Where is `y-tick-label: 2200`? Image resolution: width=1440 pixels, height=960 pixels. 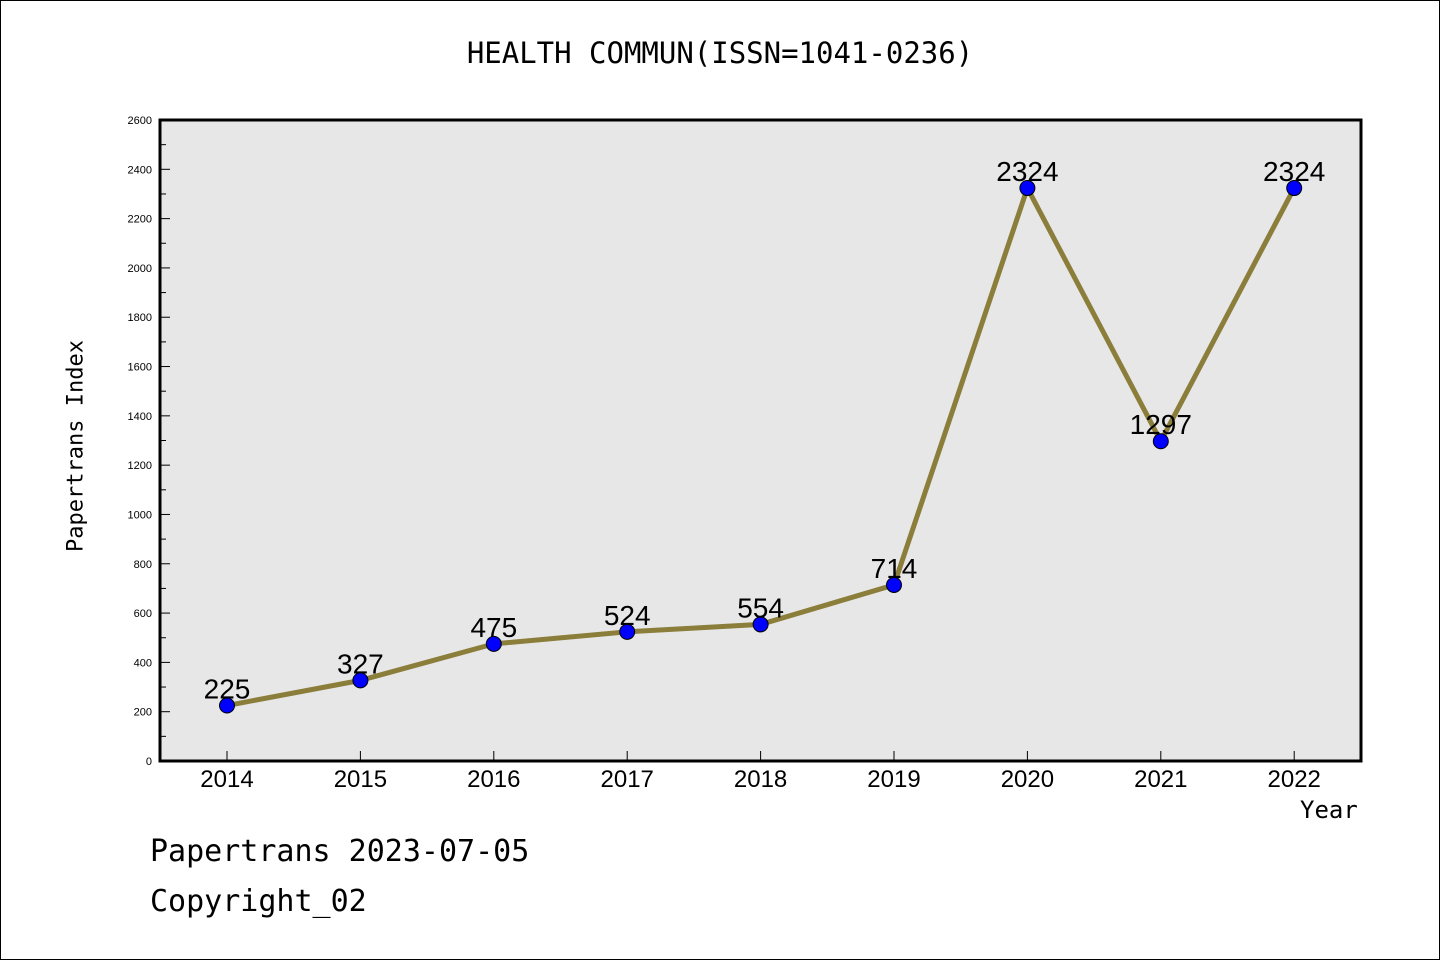 y-tick-label: 2200 is located at coordinates (140, 220).